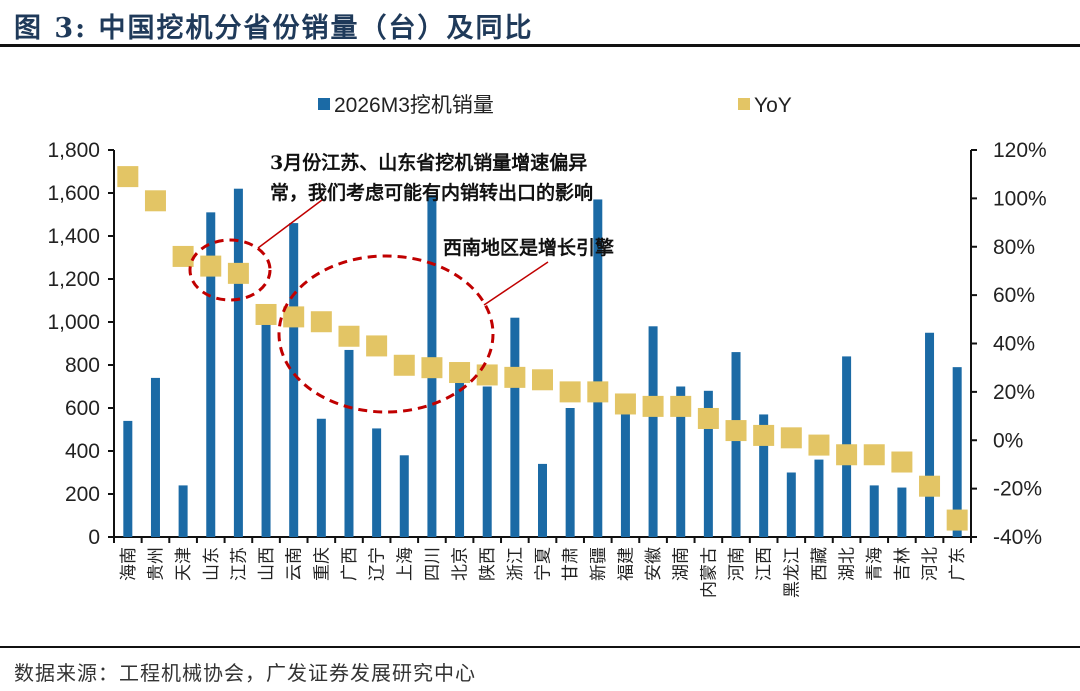 The width and height of the screenshot is (1080, 691). Describe the element at coordinates (848, 564) in the screenshot. I see `x-axis-category-label: 湖北` at that location.